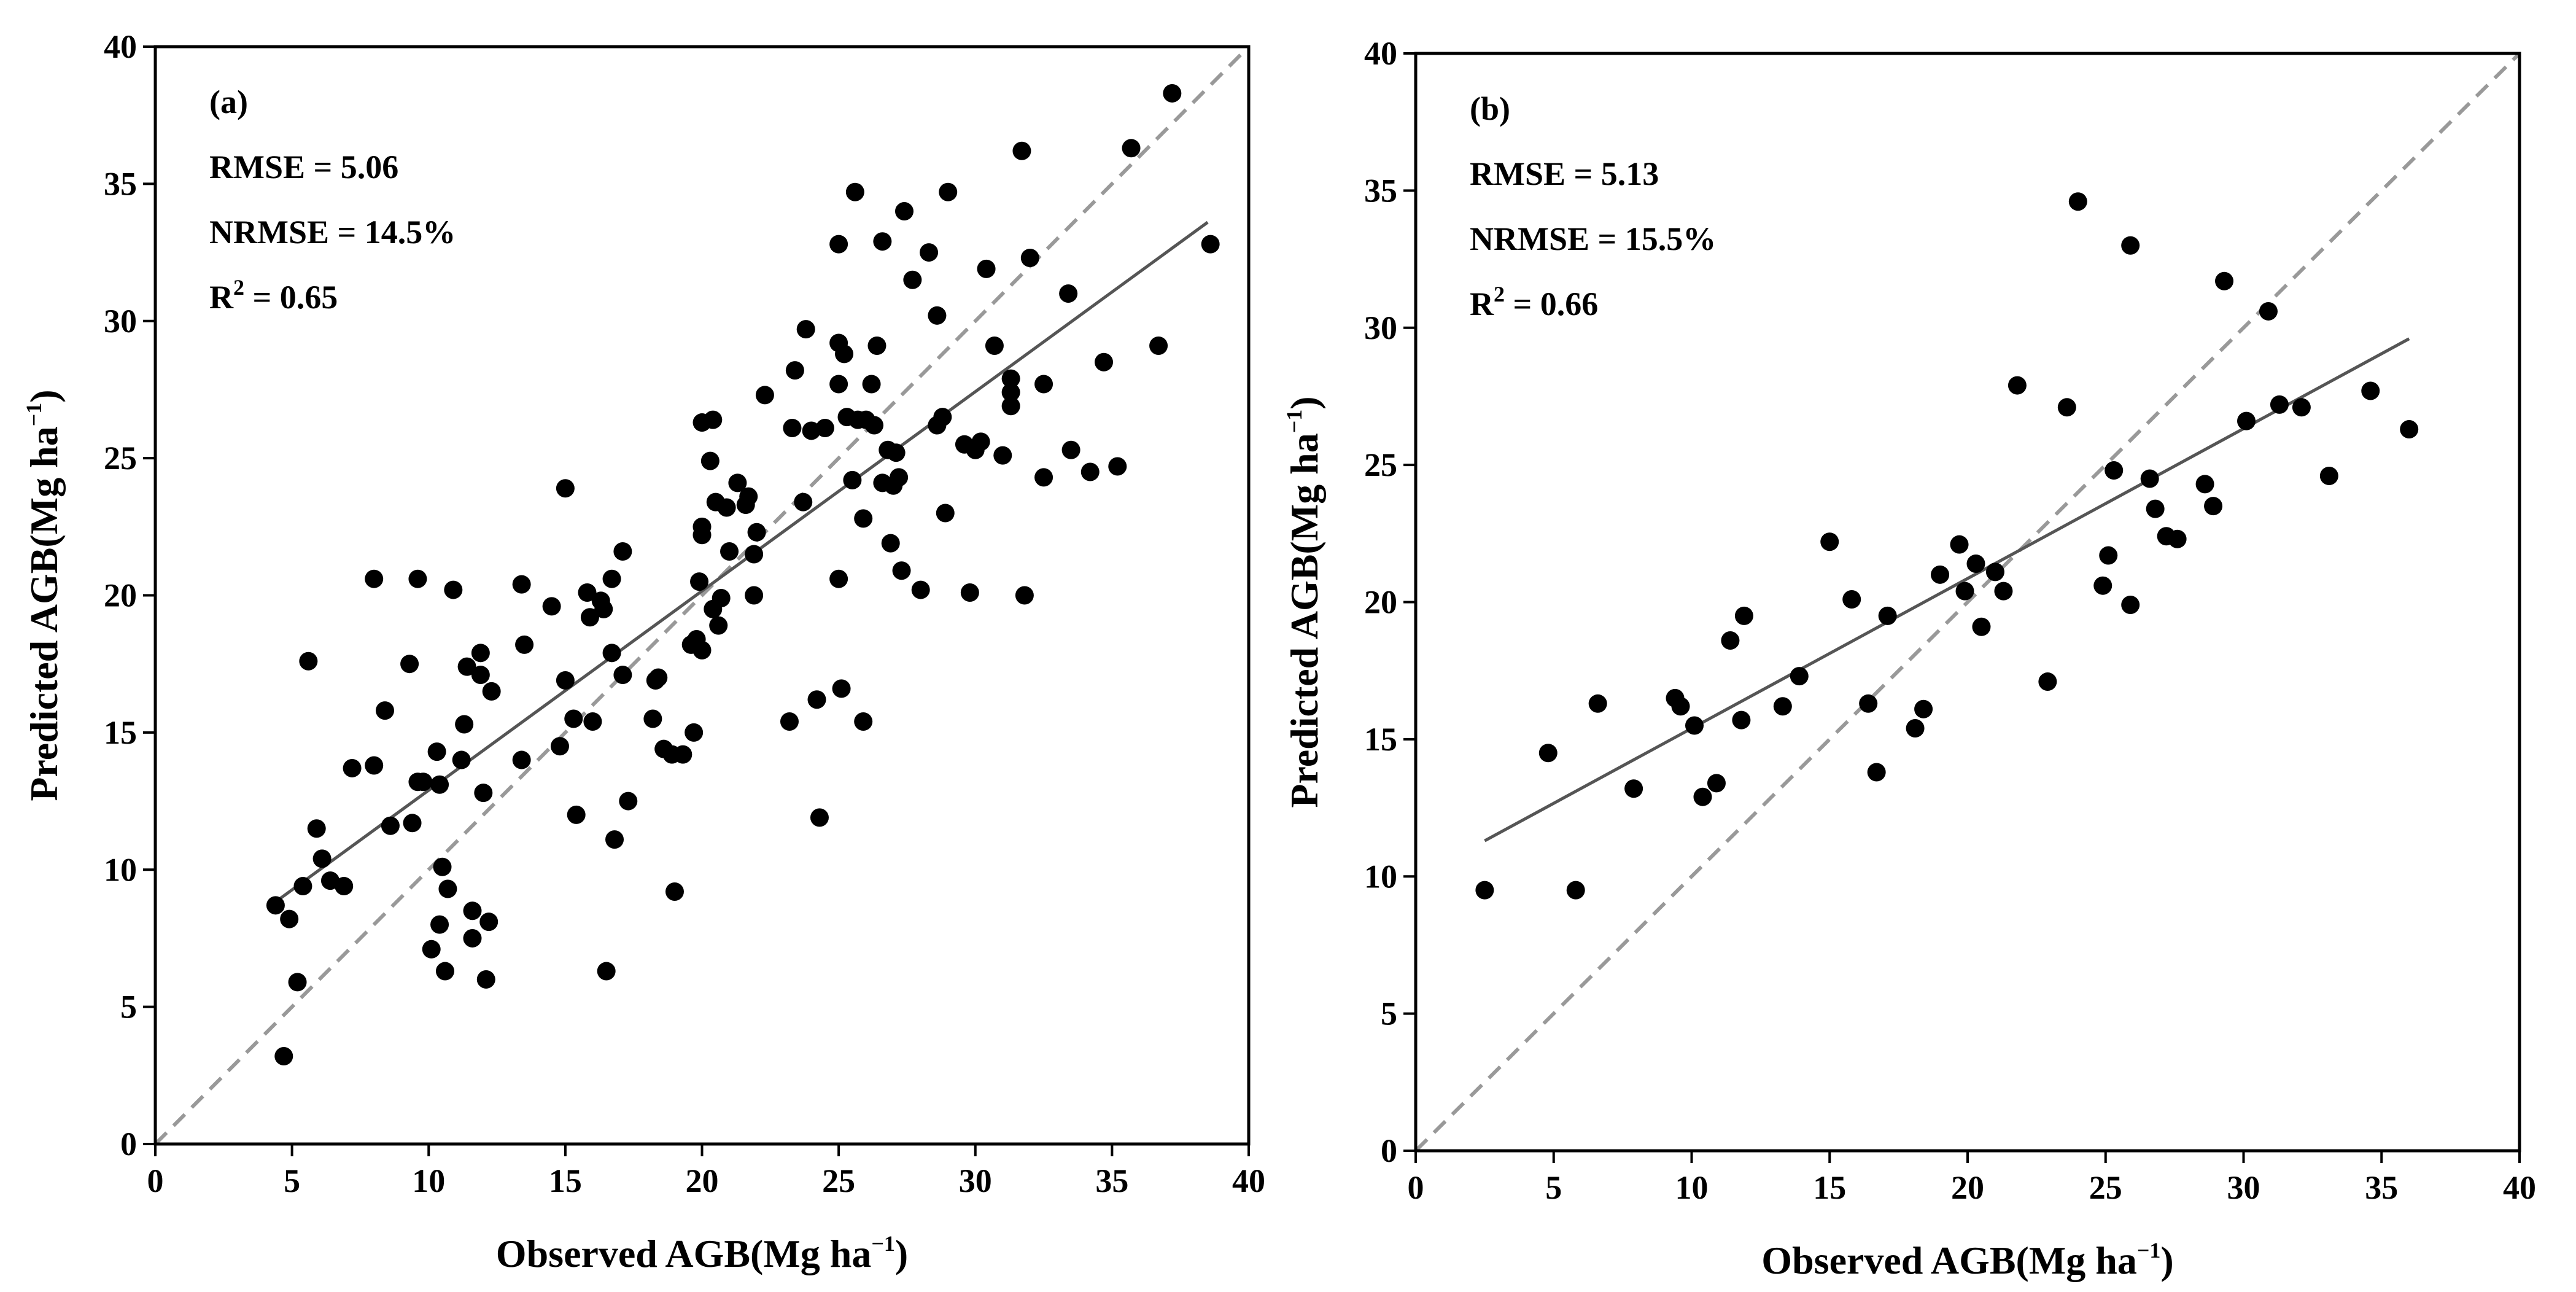 Image resolution: width=2576 pixels, height=1292 pixels. What do you see at coordinates (1416, 1187) in the screenshot?
I see `x-tick-label: 0` at bounding box center [1416, 1187].